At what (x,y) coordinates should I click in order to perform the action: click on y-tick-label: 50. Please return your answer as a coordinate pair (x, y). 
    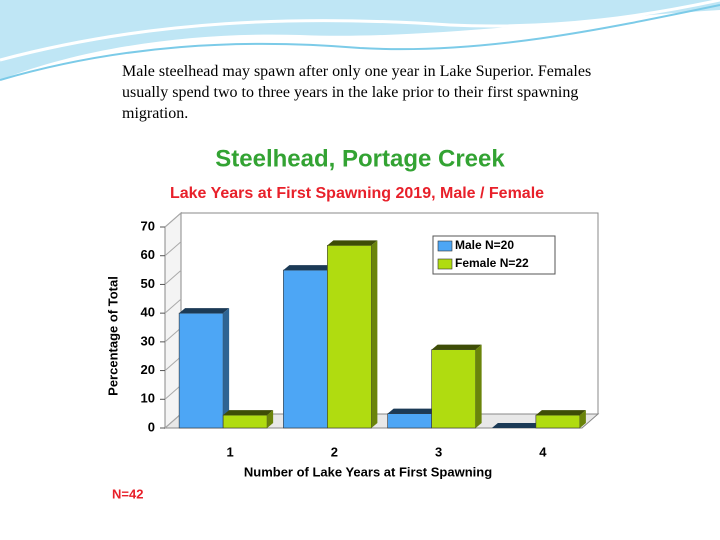
    Looking at the image, I should click on (148, 283).